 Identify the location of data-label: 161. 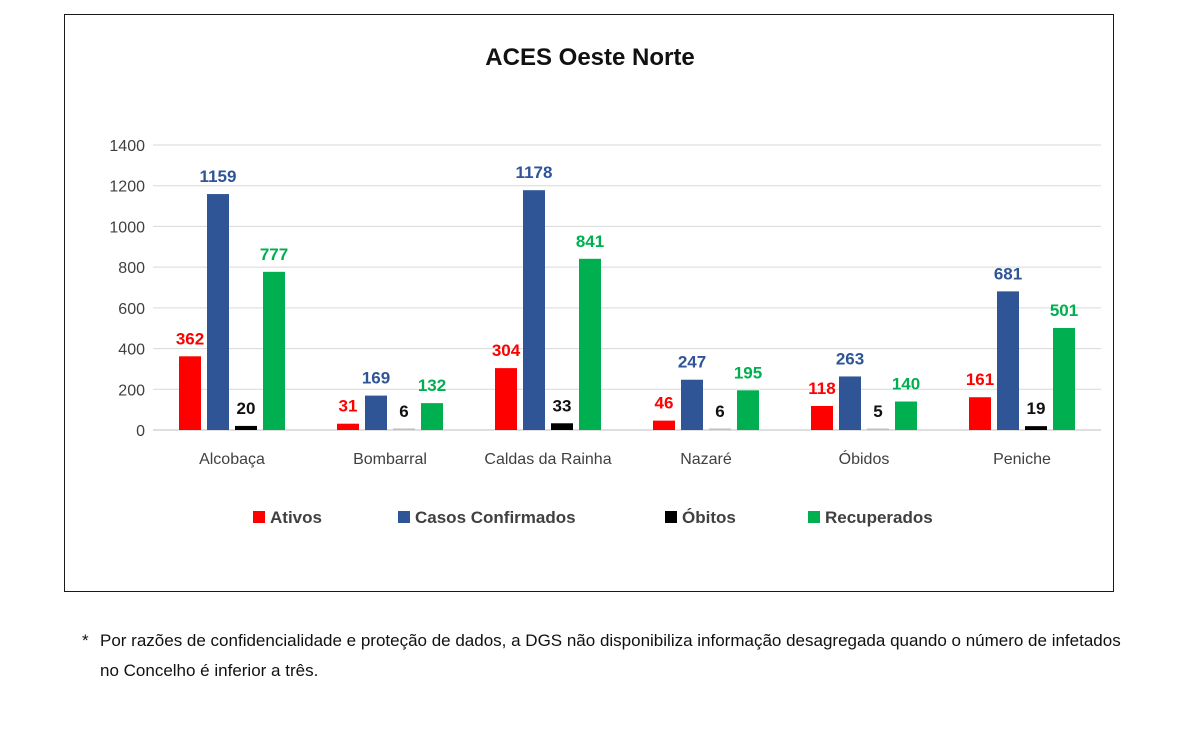
(980, 379).